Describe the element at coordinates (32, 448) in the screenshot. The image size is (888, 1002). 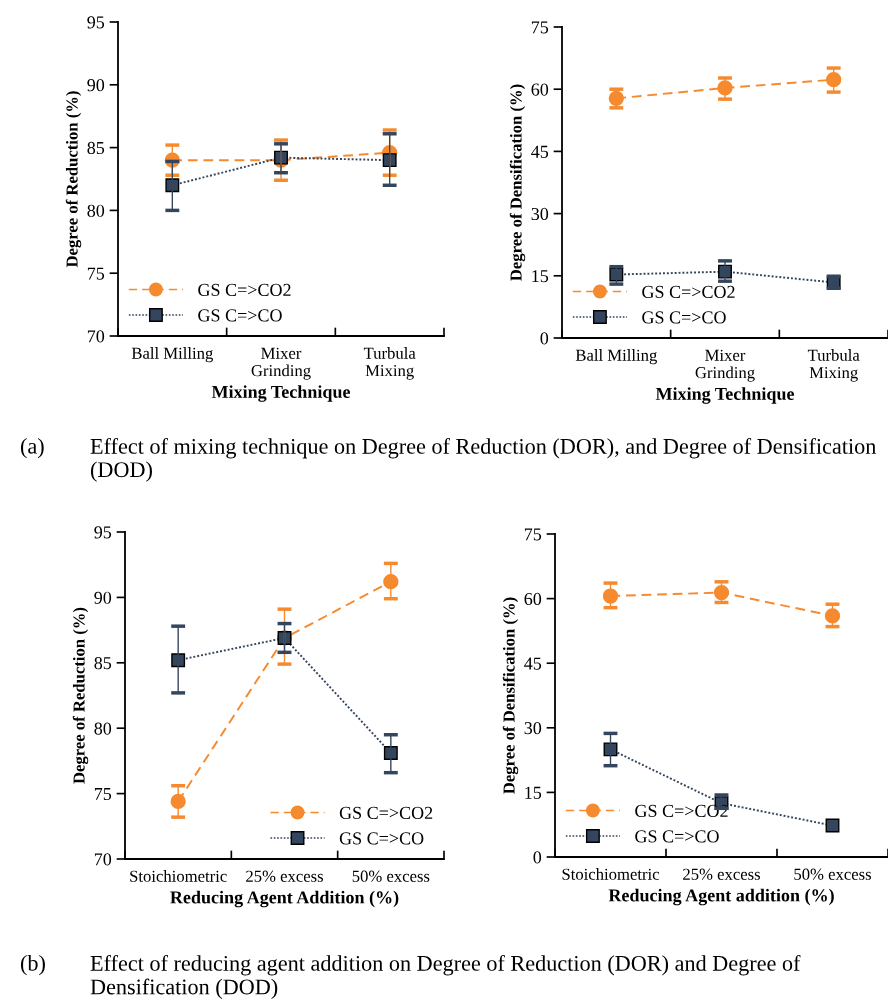
I see `text: (a)` at that location.